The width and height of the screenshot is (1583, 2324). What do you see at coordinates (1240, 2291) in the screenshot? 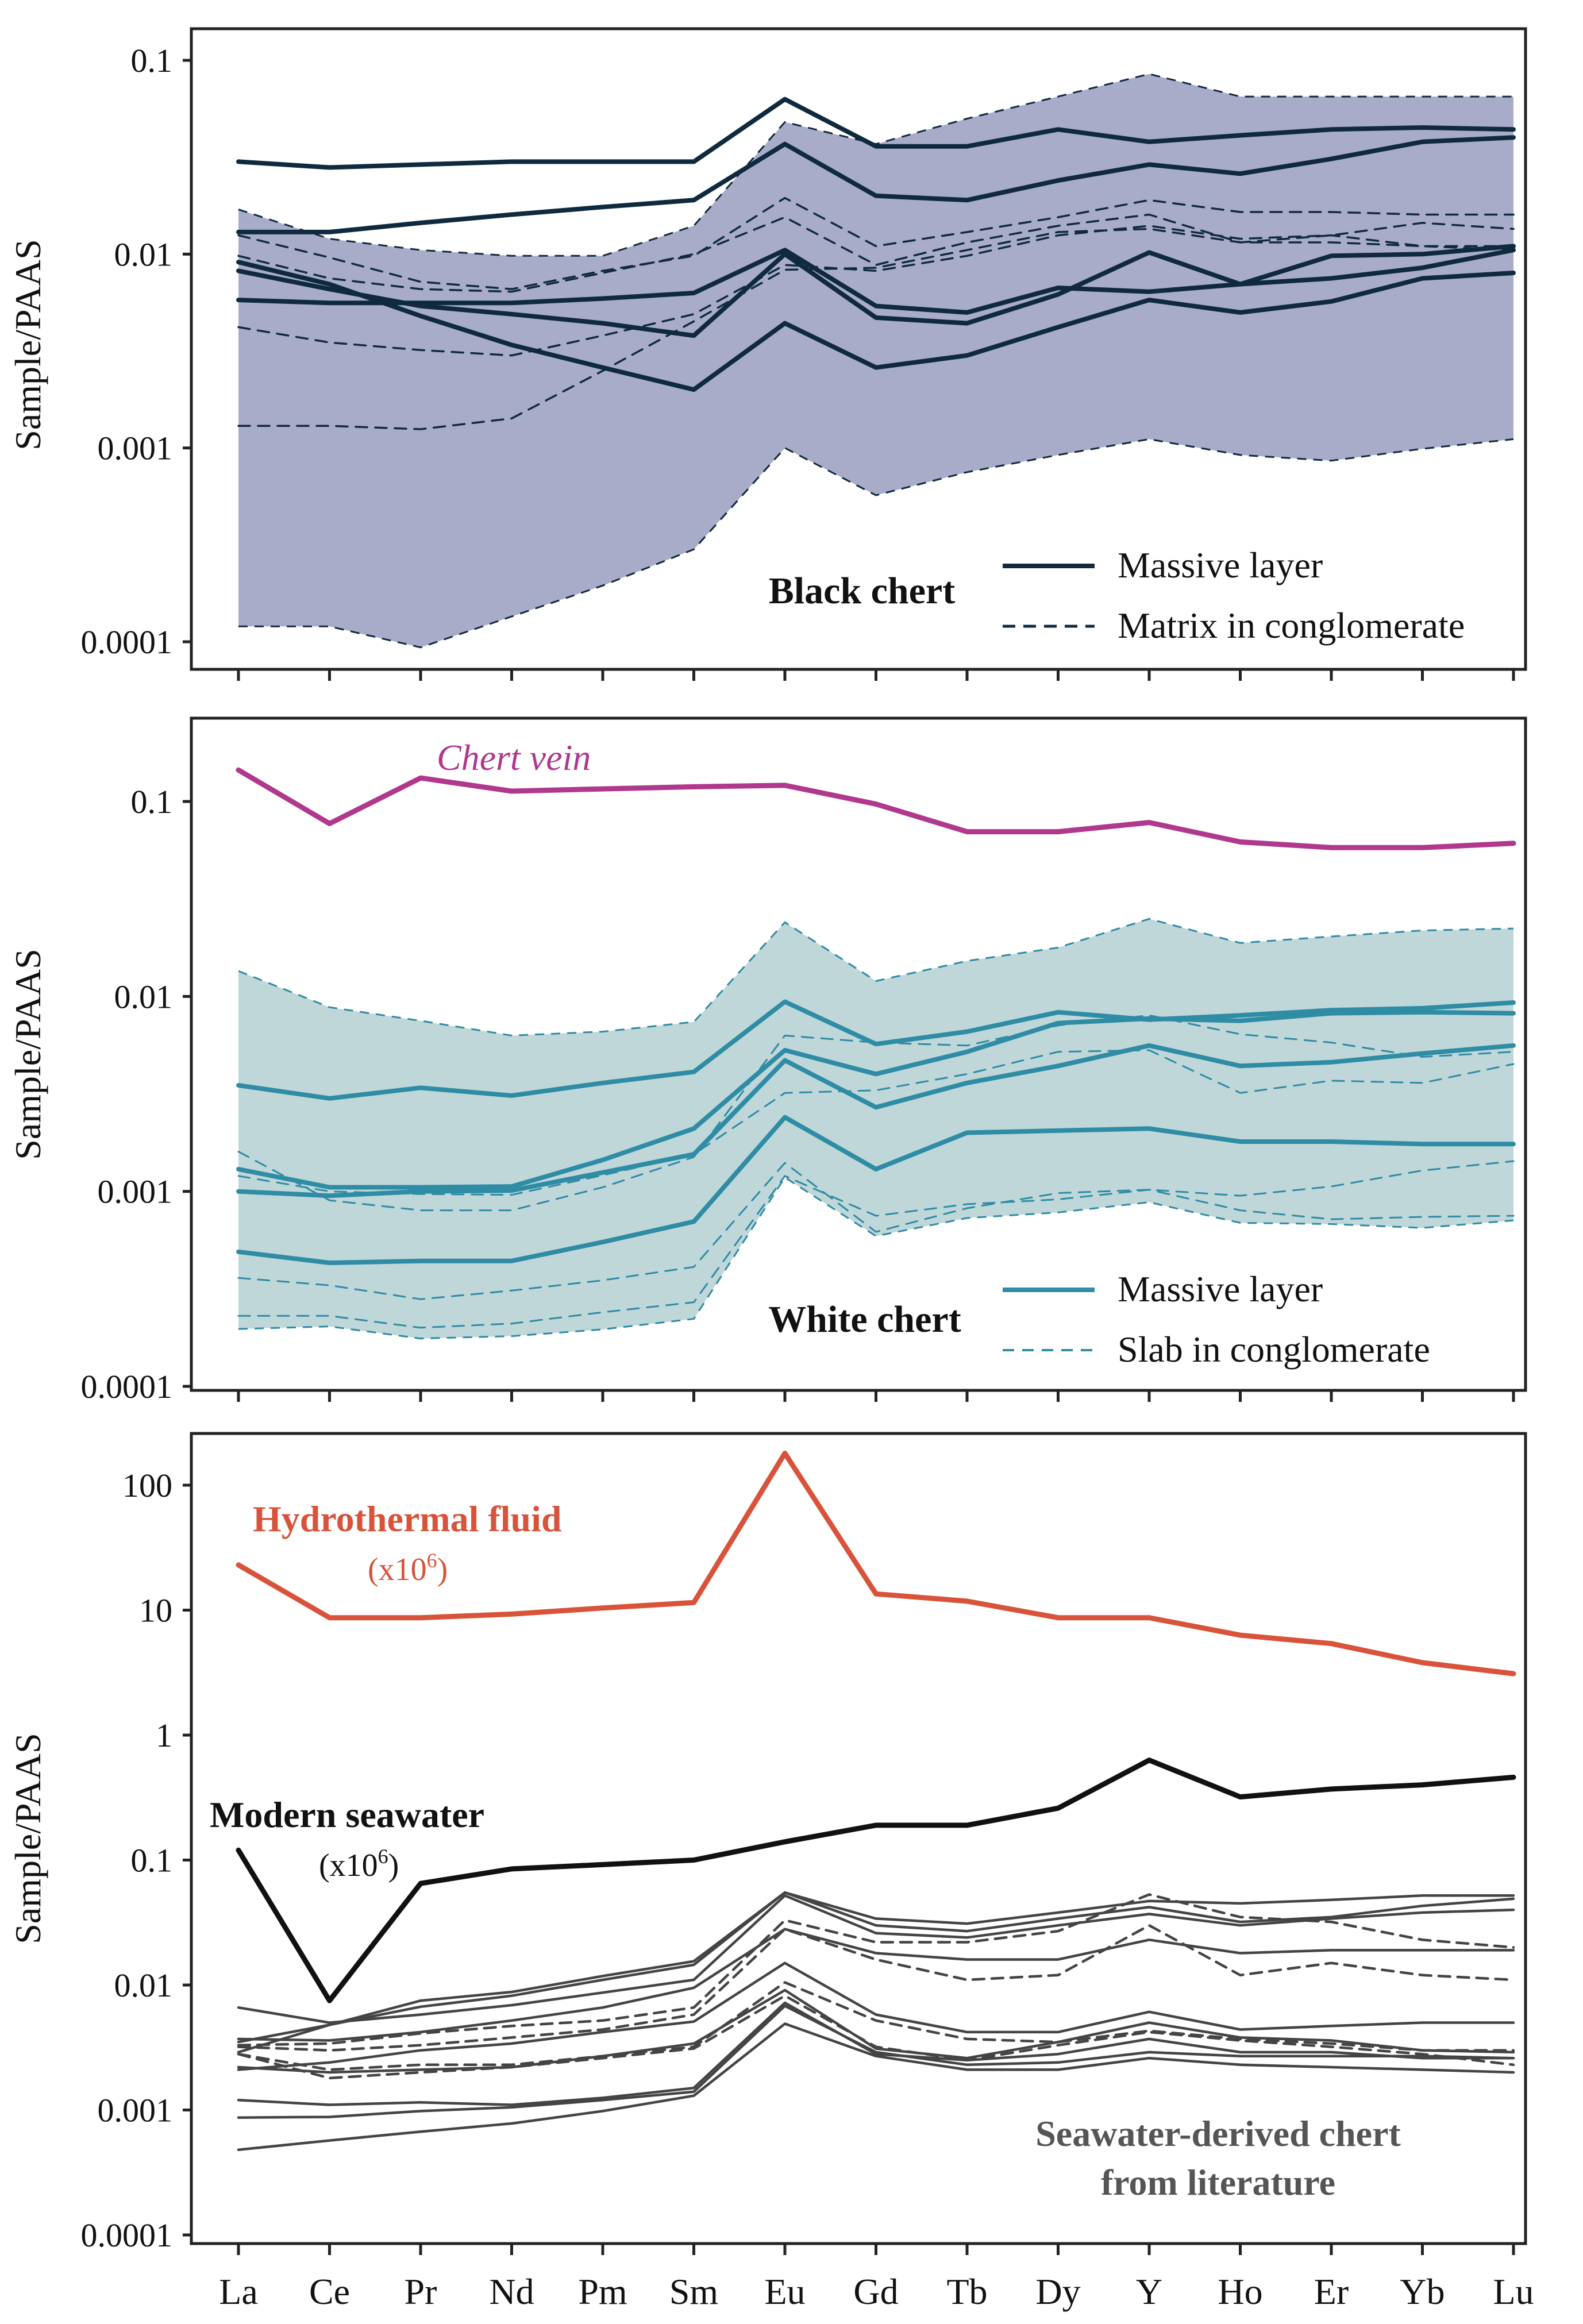
I see `xtick-label-ho: Ho` at bounding box center [1240, 2291].